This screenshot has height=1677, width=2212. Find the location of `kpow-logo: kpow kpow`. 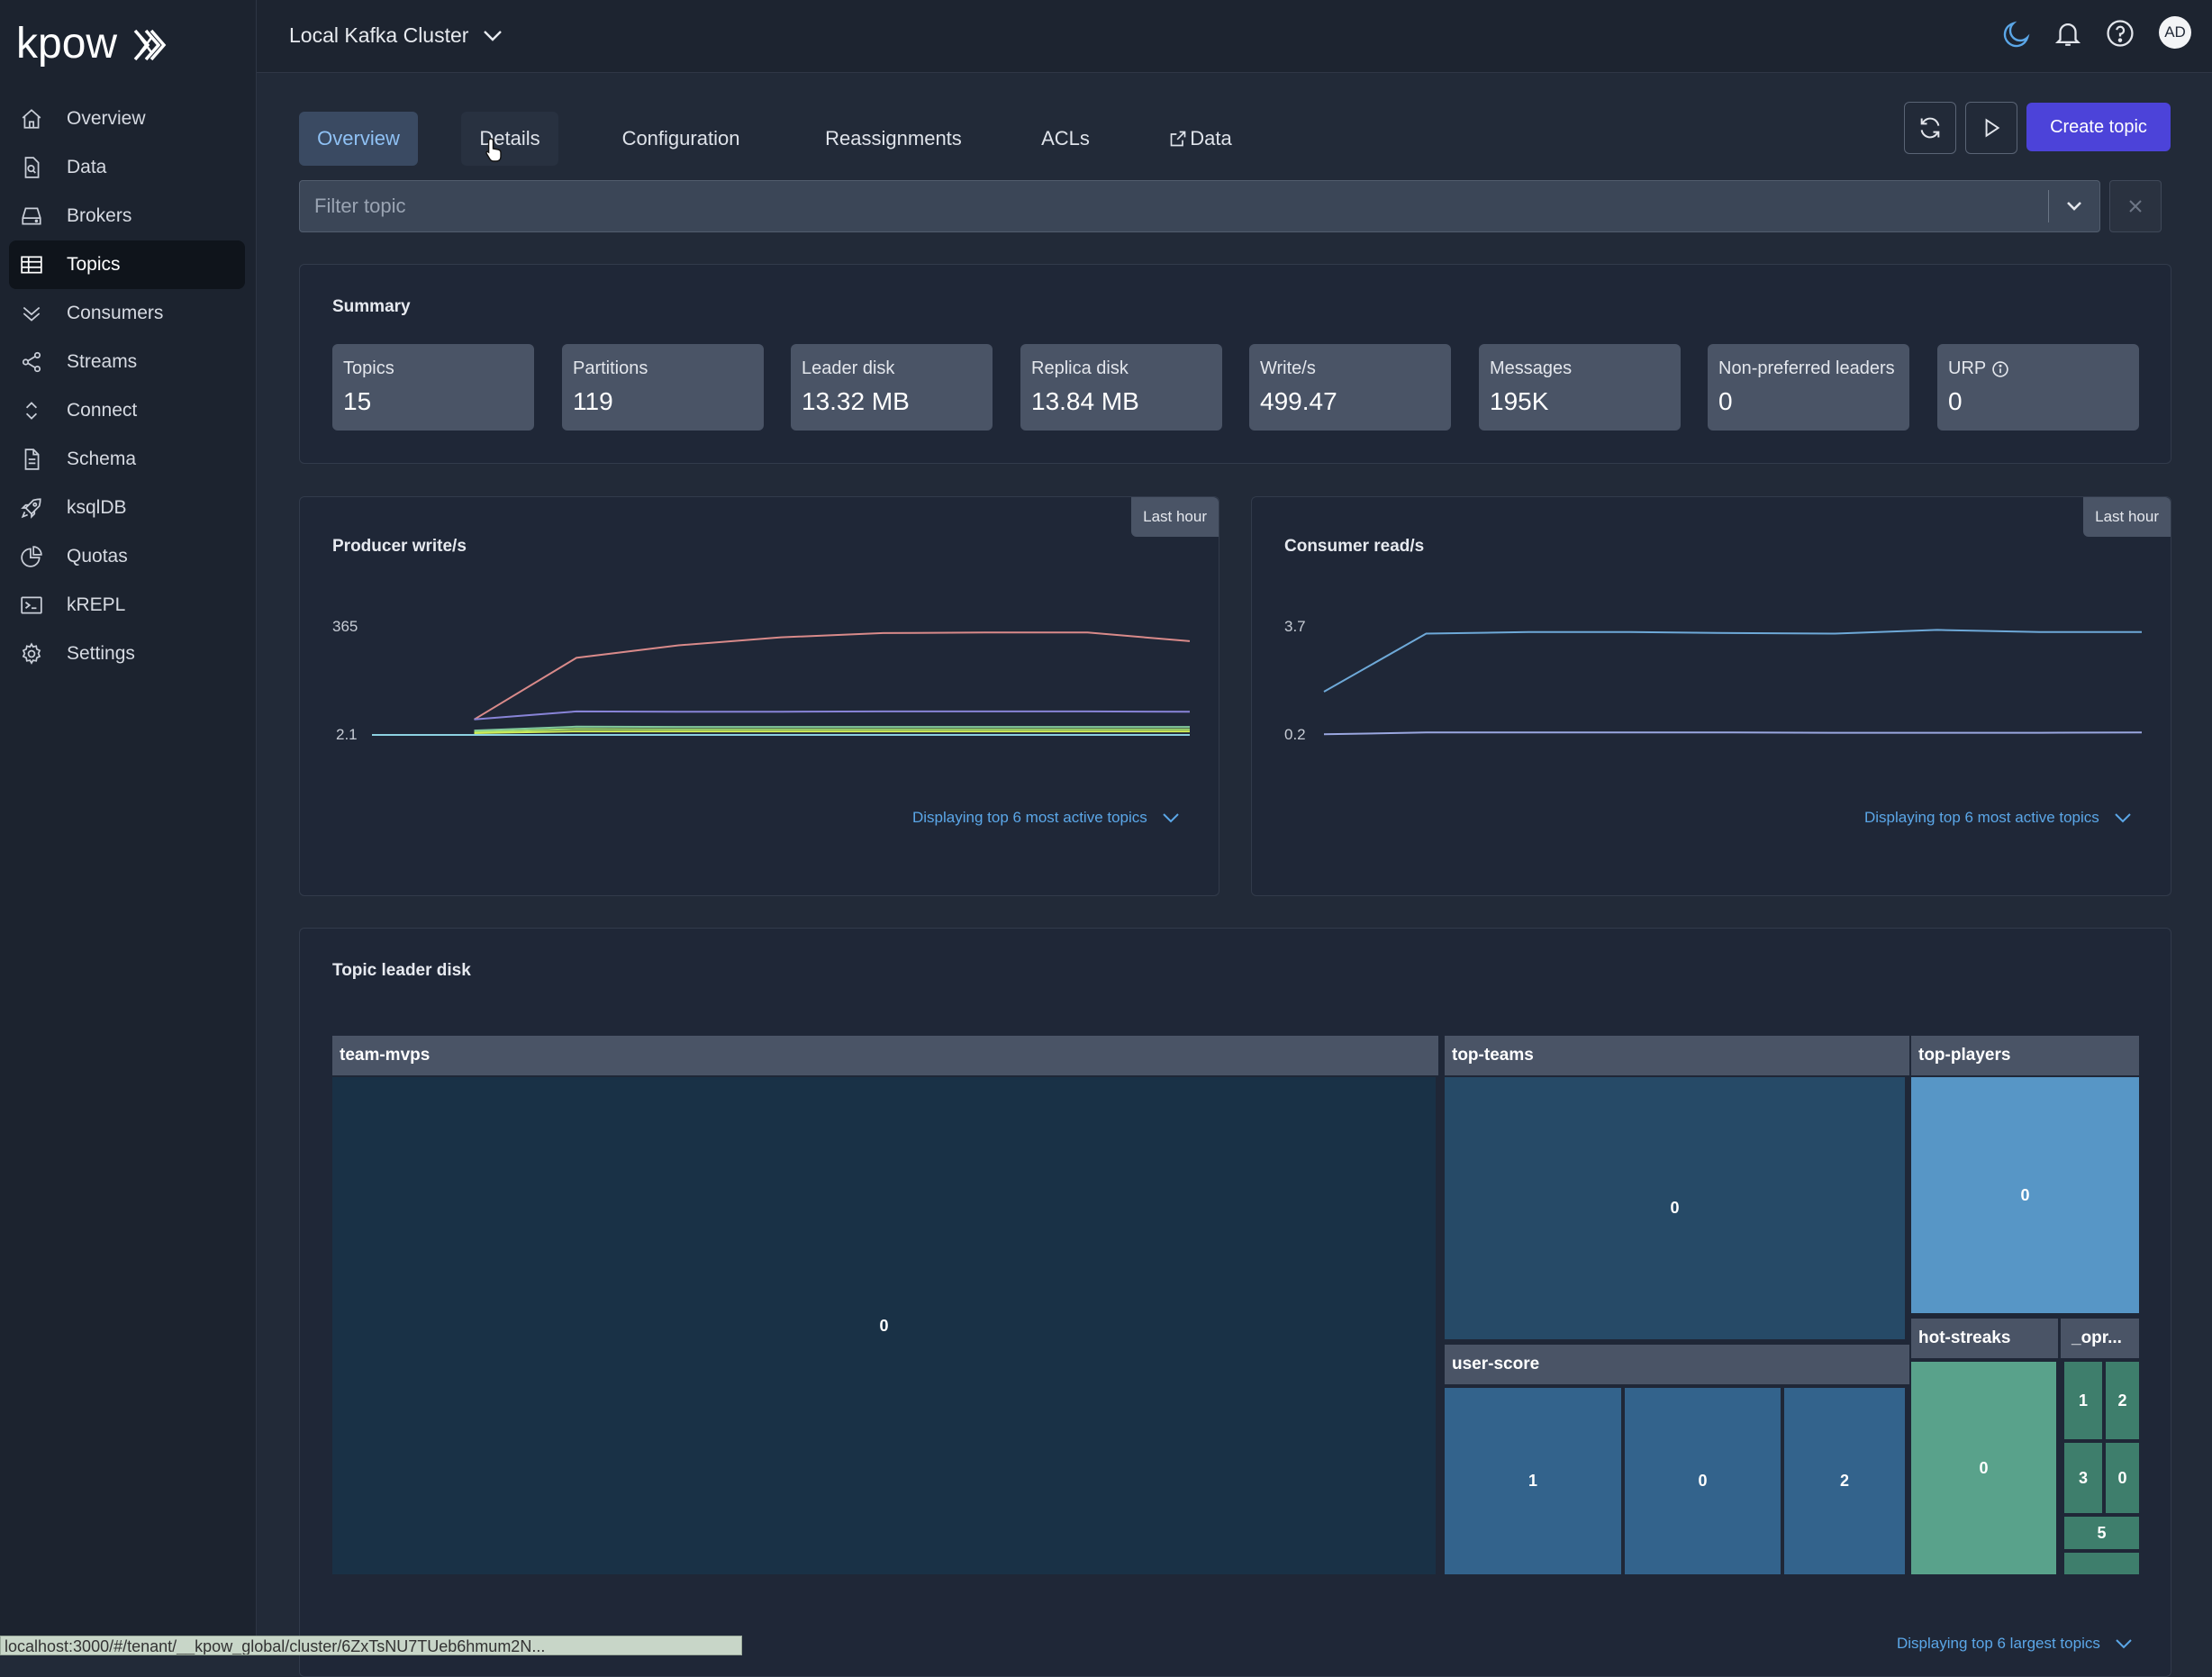

kpow-logo: kpow kpow is located at coordinates (97, 45).